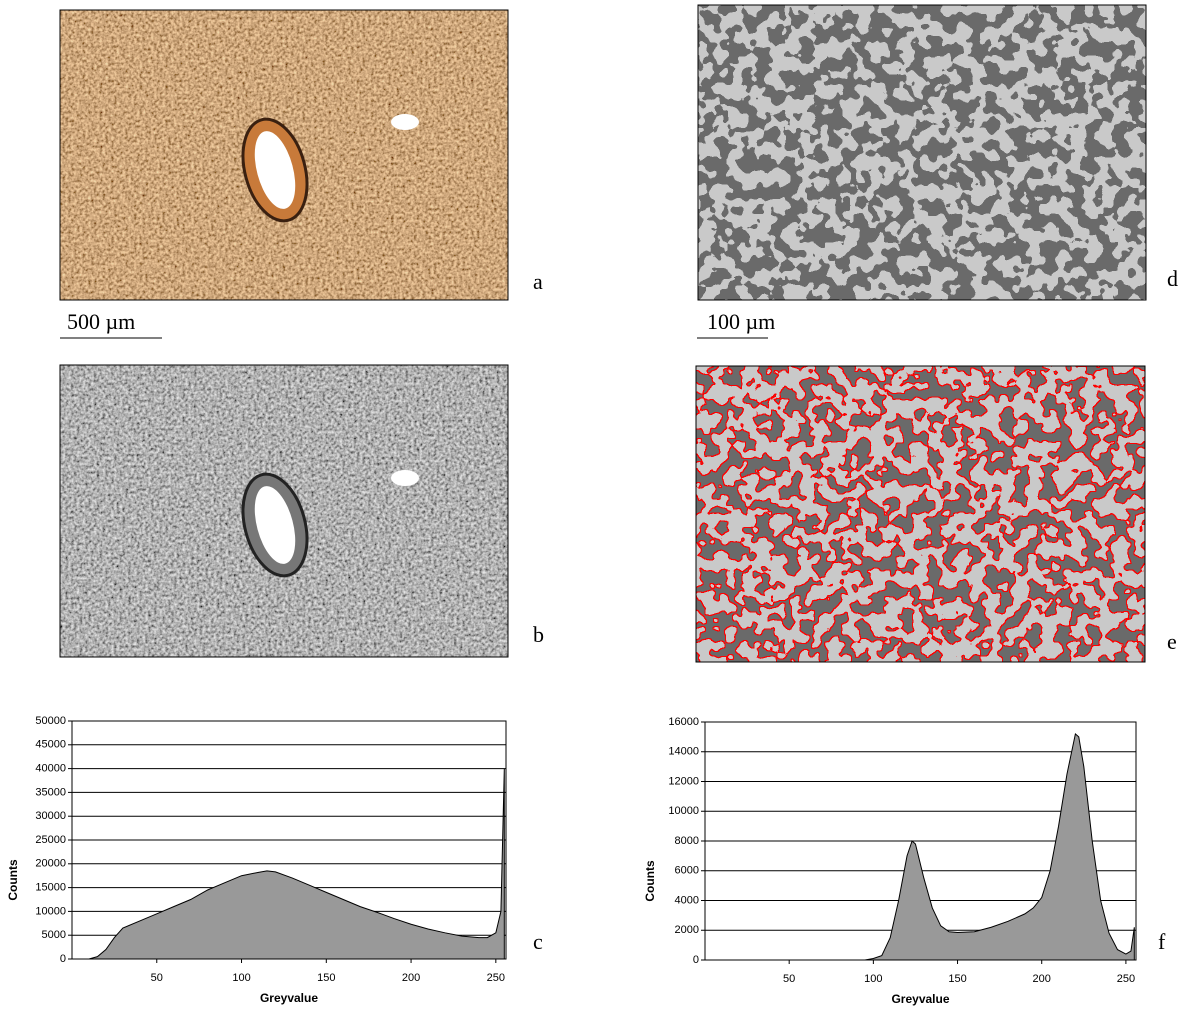 Image resolution: width=1184 pixels, height=1010 pixels. I want to click on y-tick-label: 8000, so click(687, 841).